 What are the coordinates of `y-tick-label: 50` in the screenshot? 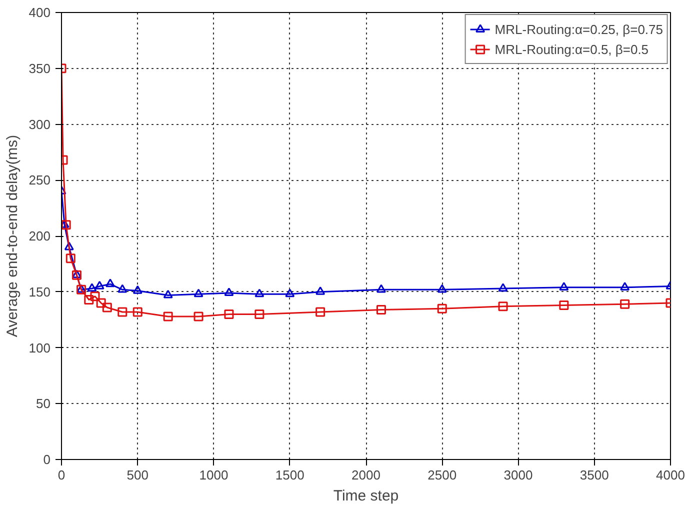 It's located at (43, 404).